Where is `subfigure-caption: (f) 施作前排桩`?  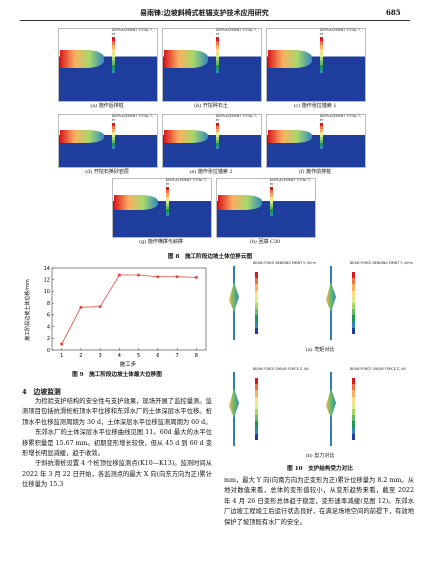
subfigure-caption: (f) 施作前排桩 is located at coordinates (315, 172).